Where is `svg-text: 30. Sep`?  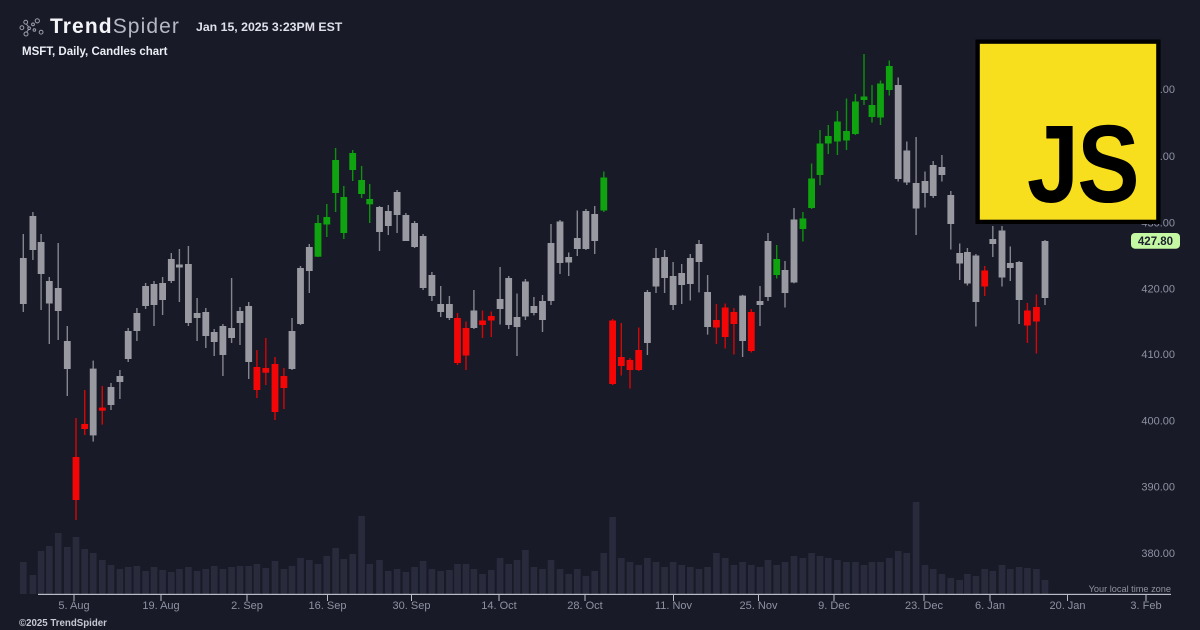 svg-text: 30. Sep is located at coordinates (412, 606).